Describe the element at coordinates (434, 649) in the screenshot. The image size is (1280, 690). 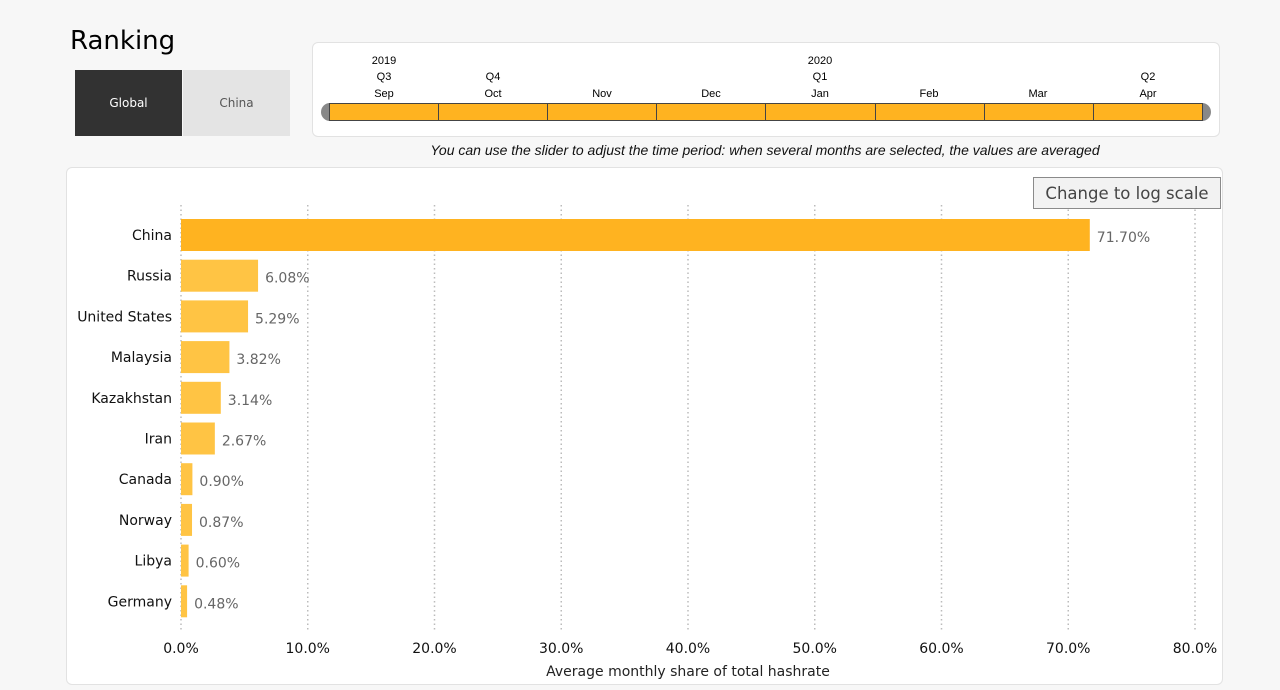
I see `x-tick-label: 20.0%` at that location.